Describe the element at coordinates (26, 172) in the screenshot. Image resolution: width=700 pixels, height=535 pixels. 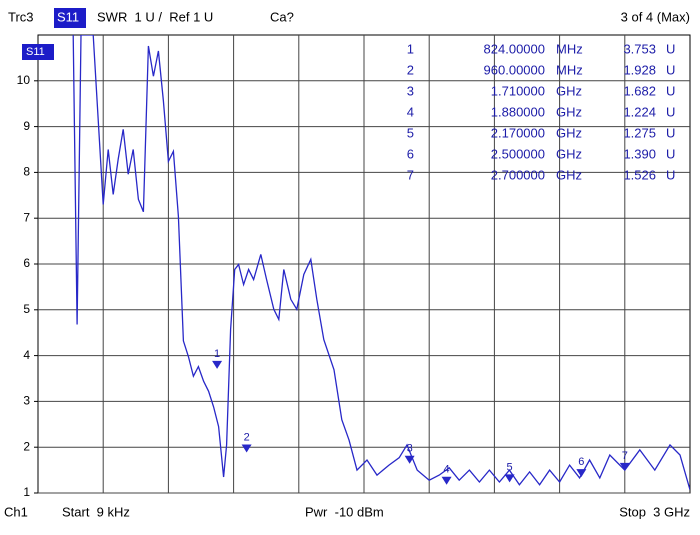
I see `y-tick-label: 8` at that location.